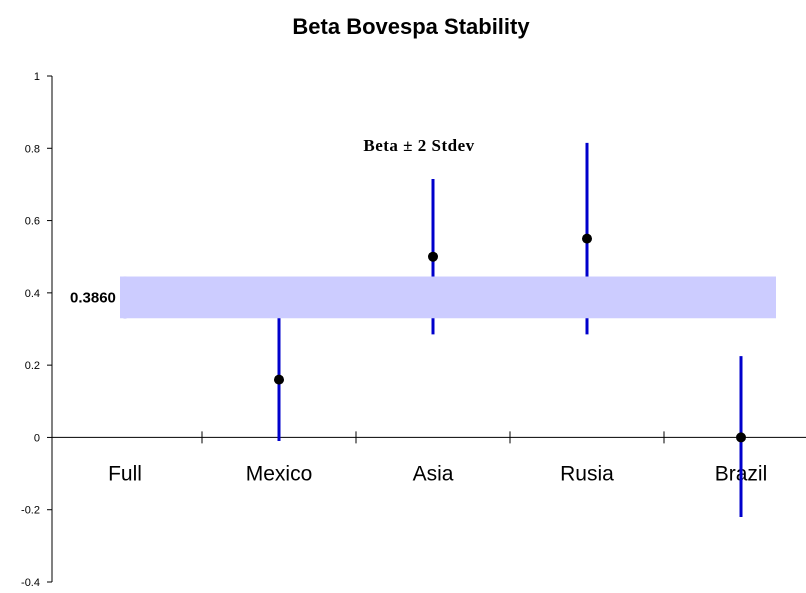 This screenshot has height=593, width=806. Describe the element at coordinates (448, 297) in the screenshot. I see `band-rect-overlay` at that location.